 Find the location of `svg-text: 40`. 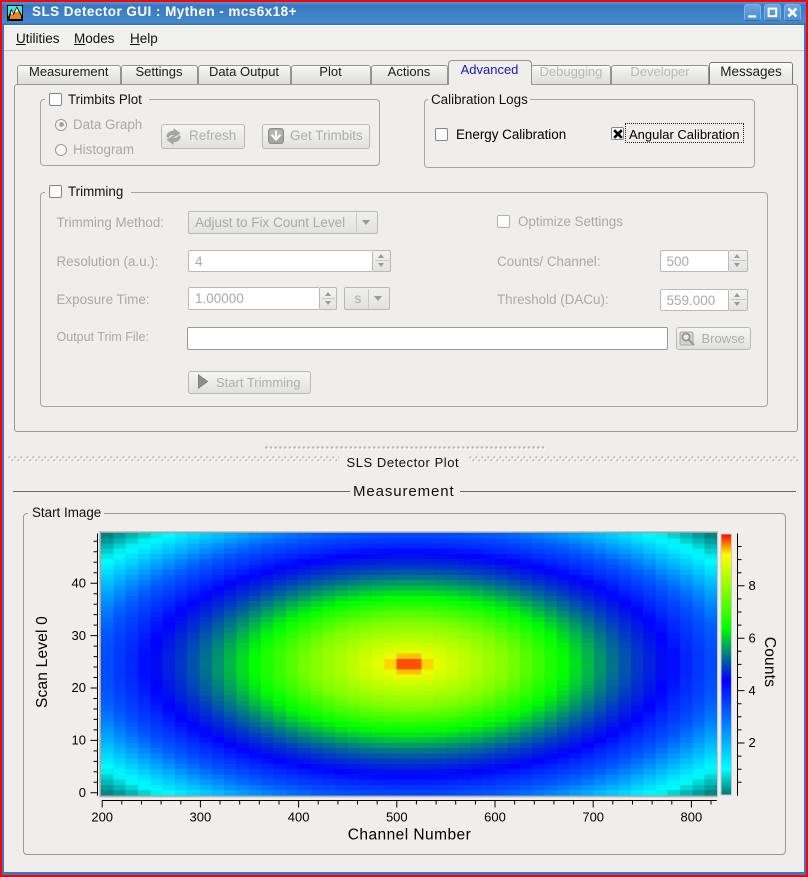

svg-text: 40 is located at coordinates (79, 582).